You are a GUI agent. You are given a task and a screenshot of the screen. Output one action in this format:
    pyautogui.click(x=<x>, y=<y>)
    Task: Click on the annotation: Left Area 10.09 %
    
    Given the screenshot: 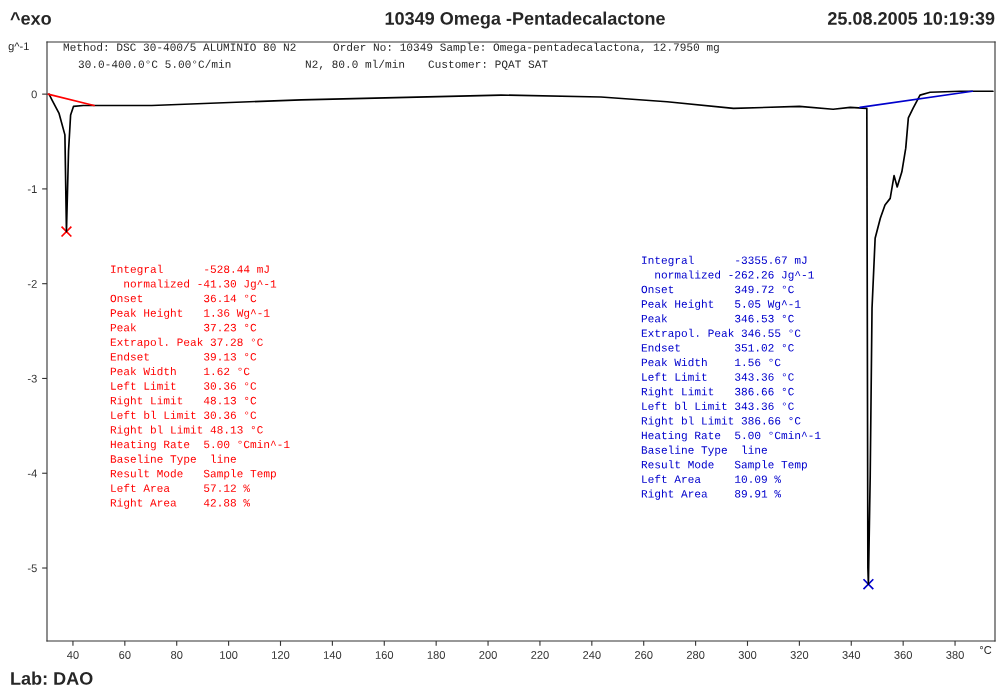 What is the action you would take?
    pyautogui.click(x=712, y=478)
    